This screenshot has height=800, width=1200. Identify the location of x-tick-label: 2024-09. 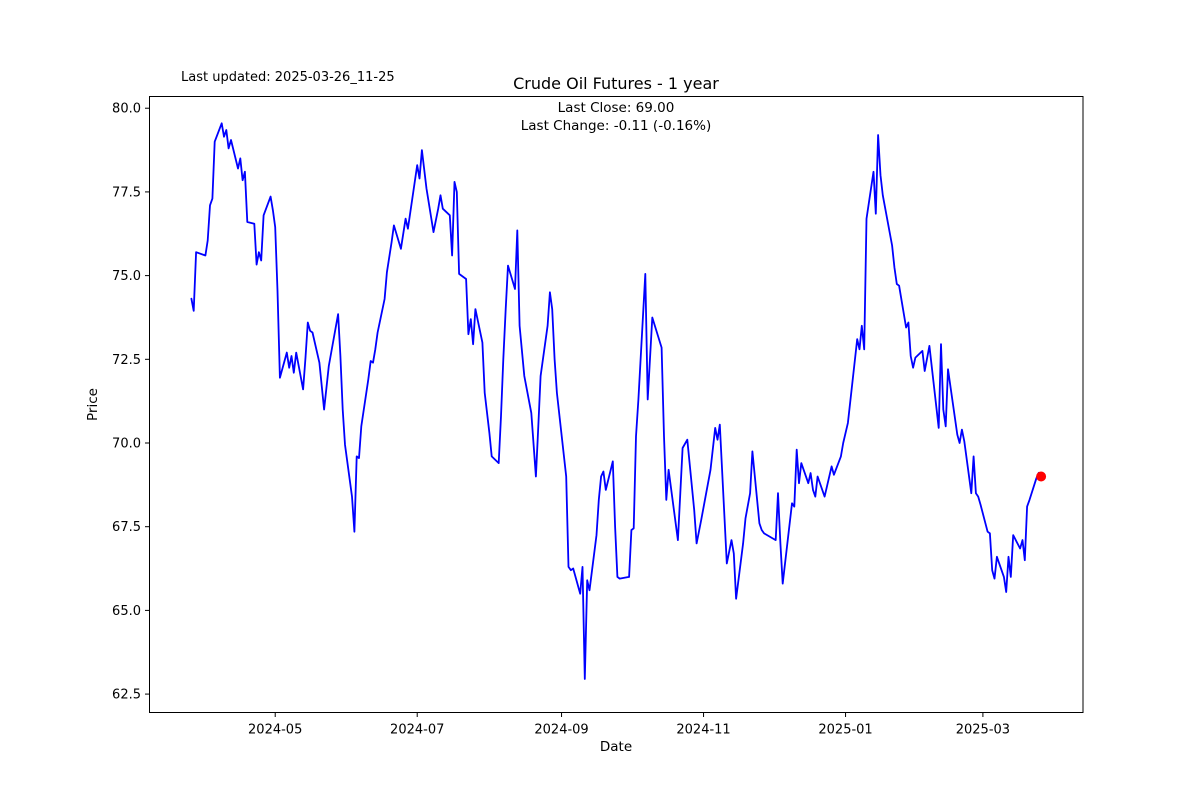
(561, 730).